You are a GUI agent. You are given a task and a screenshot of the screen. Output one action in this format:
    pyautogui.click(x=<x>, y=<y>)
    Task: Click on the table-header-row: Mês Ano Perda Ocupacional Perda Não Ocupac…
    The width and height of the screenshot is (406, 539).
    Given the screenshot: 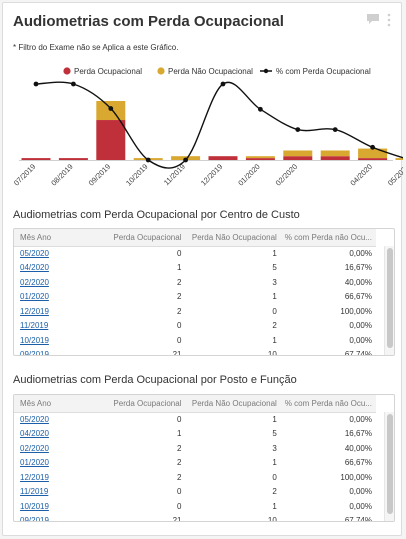 What is the action you would take?
    pyautogui.click(x=195, y=238)
    